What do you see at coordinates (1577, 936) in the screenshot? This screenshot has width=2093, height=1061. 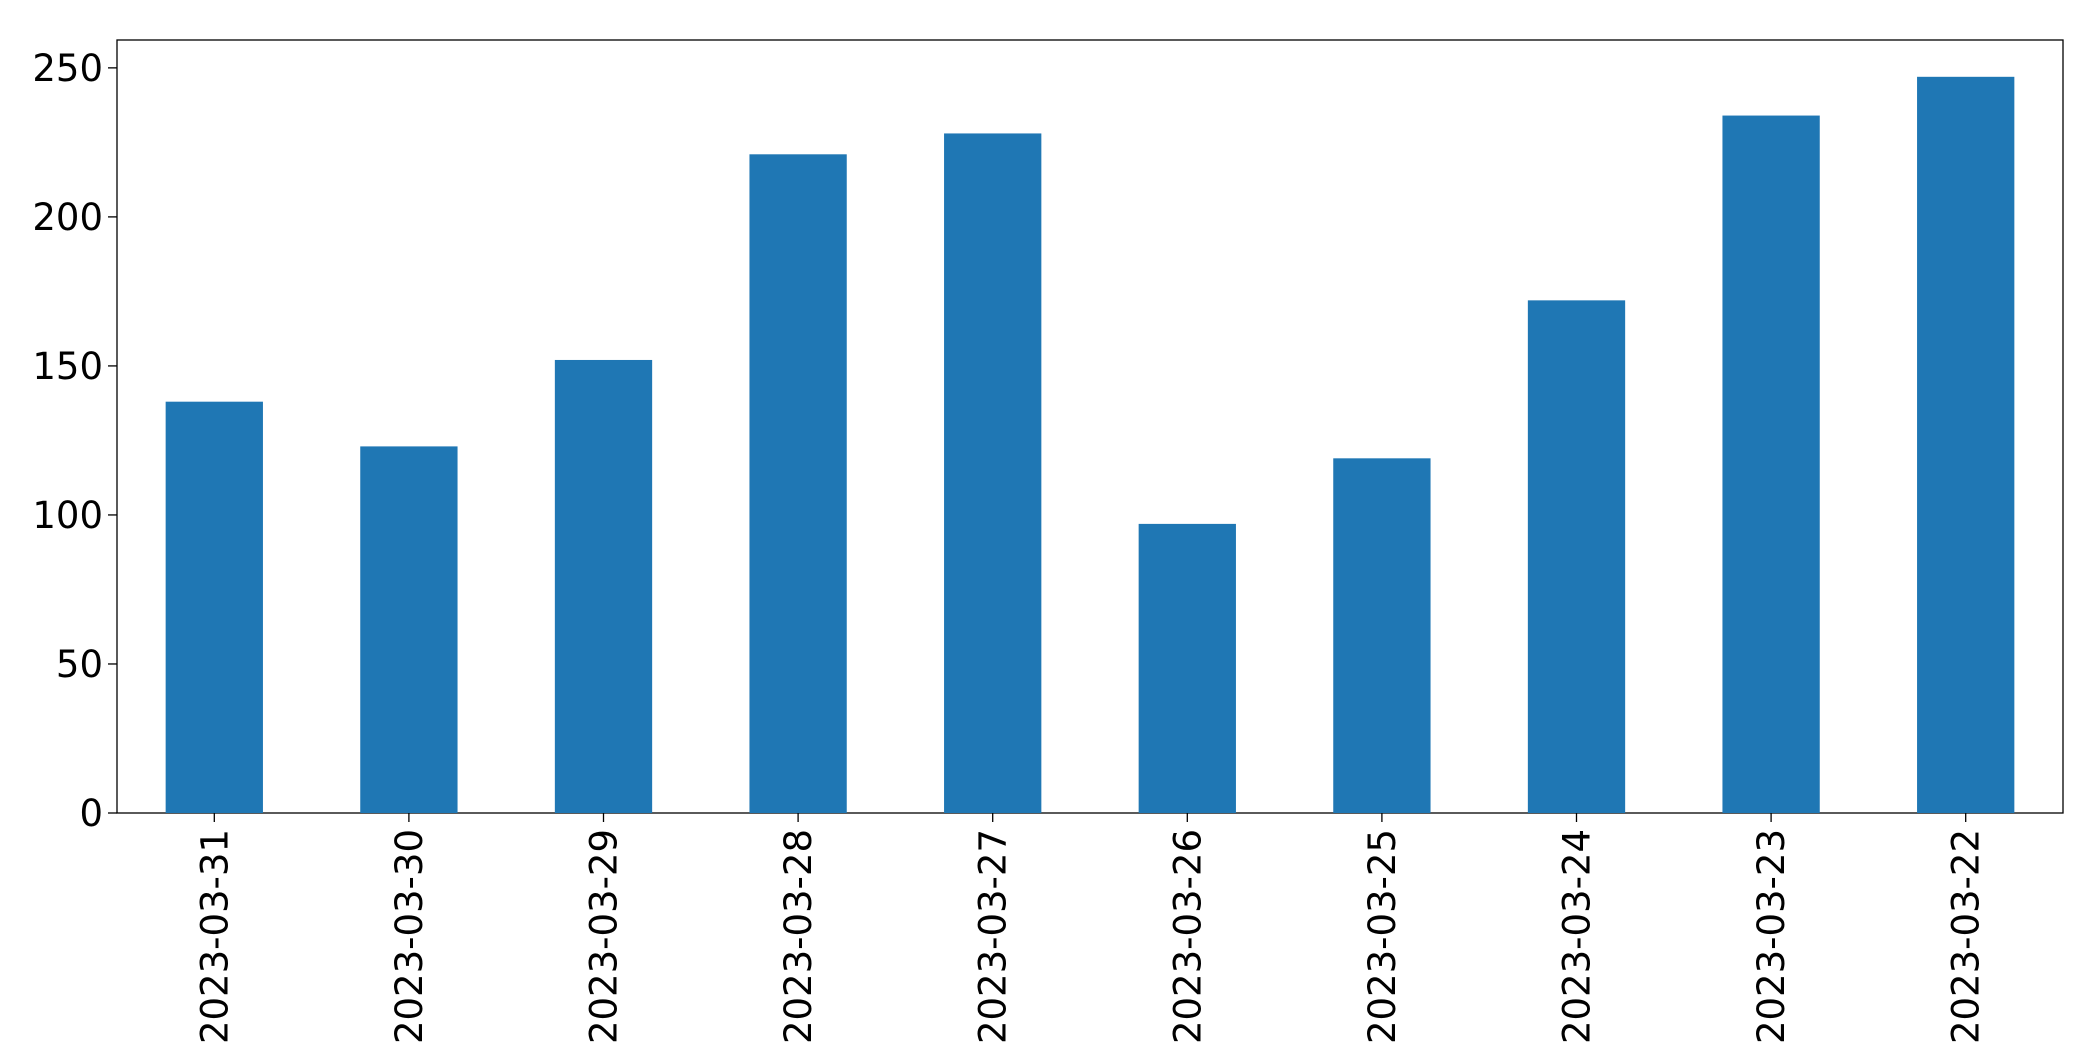 I see `x-tick-label: 2023-03-24` at bounding box center [1577, 936].